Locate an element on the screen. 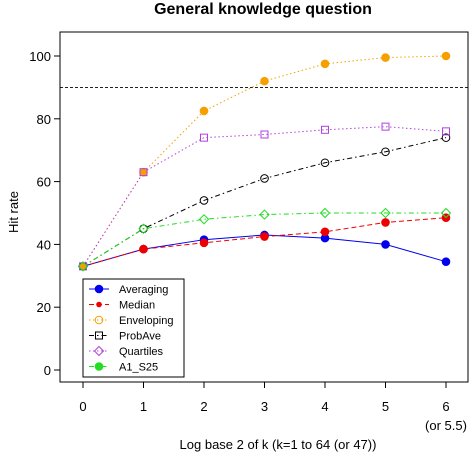  legend-box is located at coordinates (133, 328).